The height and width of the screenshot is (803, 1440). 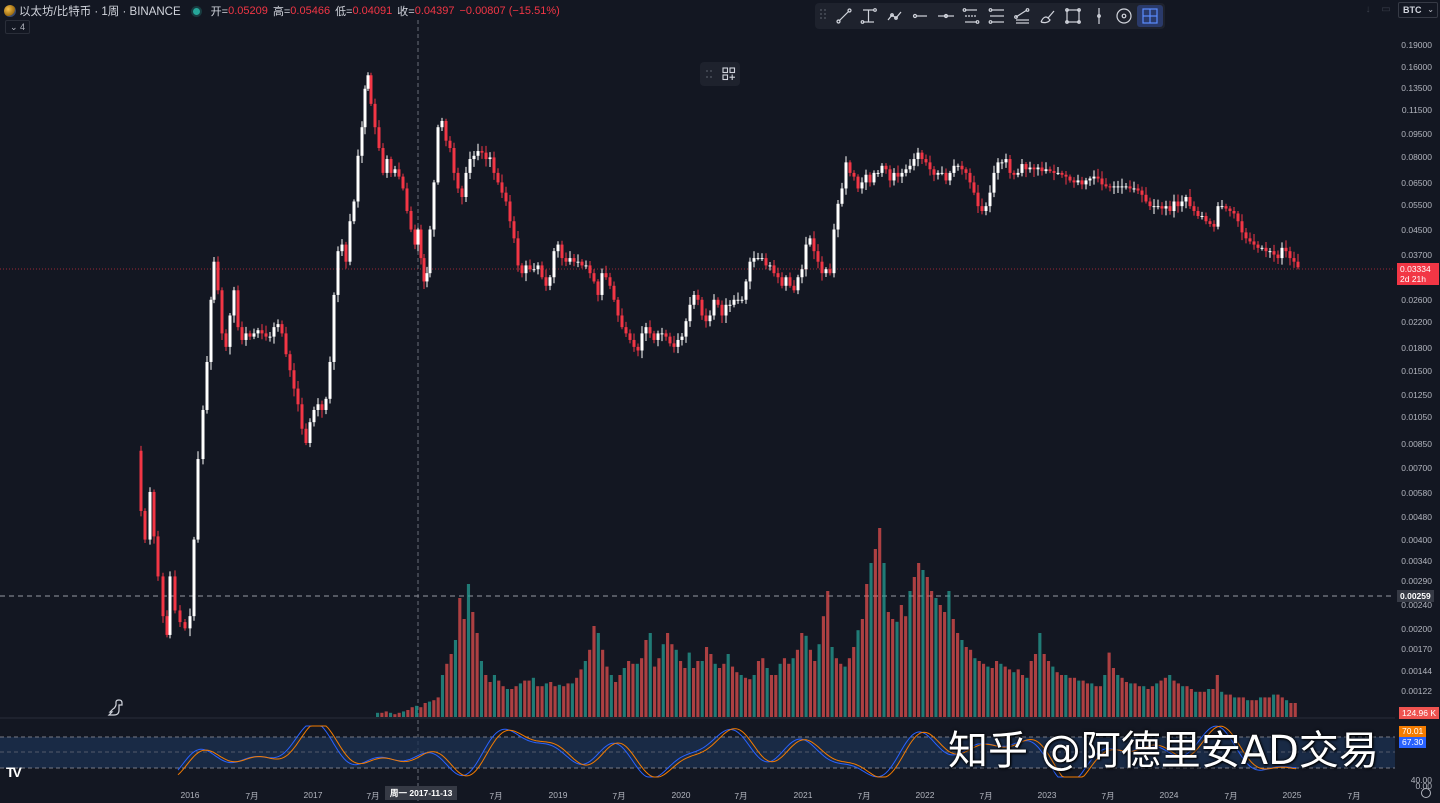 What do you see at coordinates (1125, 16) in the screenshot?
I see `circle-tool` at bounding box center [1125, 16].